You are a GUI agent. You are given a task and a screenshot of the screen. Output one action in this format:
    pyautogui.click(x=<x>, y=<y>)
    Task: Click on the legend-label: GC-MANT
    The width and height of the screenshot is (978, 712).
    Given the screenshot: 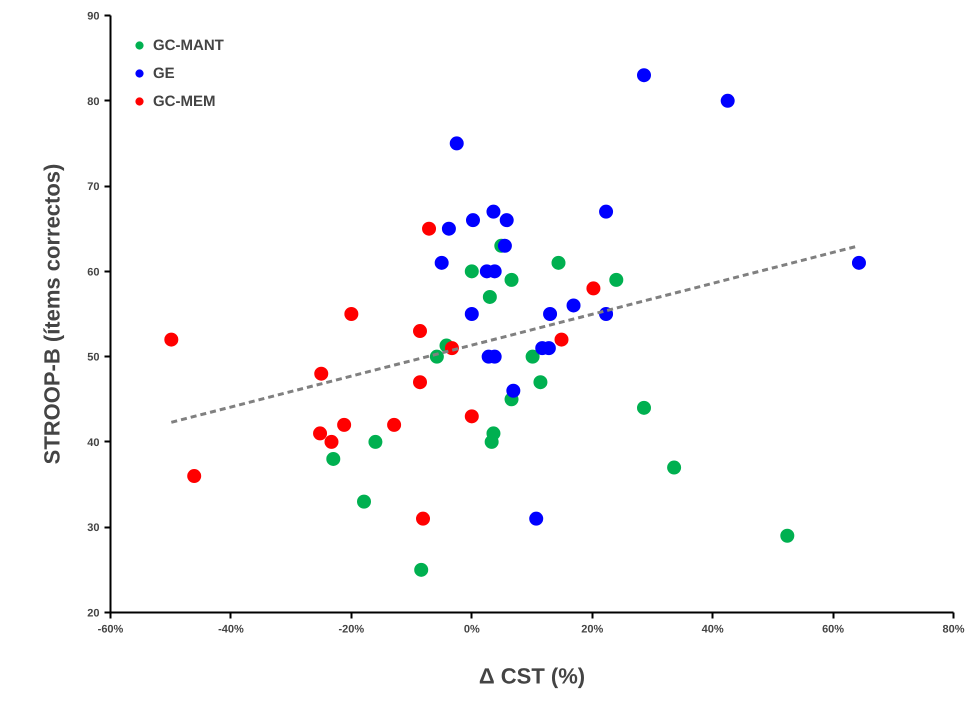 What is the action you would take?
    pyautogui.click(x=188, y=45)
    